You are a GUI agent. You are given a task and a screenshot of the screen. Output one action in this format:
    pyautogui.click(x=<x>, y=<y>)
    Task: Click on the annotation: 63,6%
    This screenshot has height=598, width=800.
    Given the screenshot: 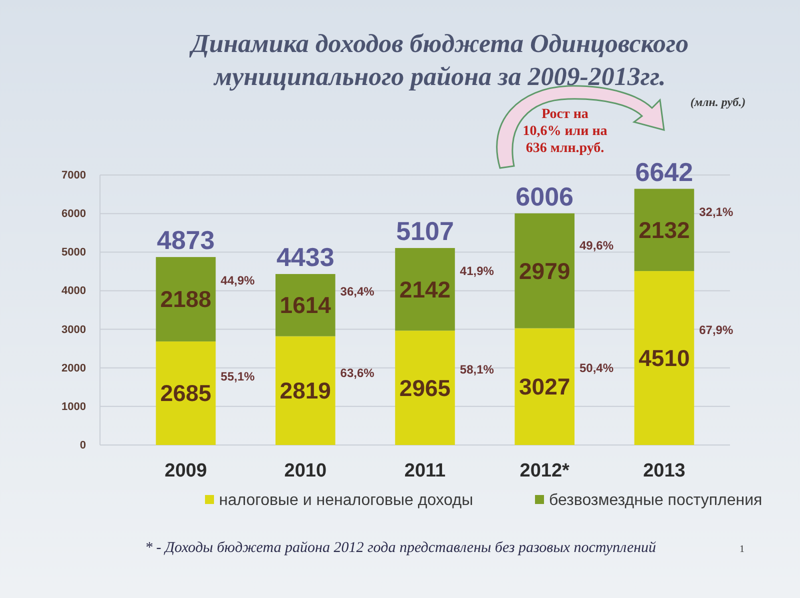 What is the action you would take?
    pyautogui.click(x=357, y=373)
    